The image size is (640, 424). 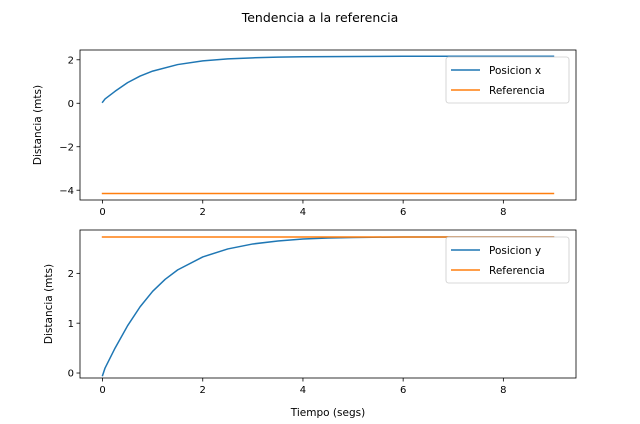 What do you see at coordinates (66, 147) in the screenshot?
I see `y-tick-label: −2` at bounding box center [66, 147].